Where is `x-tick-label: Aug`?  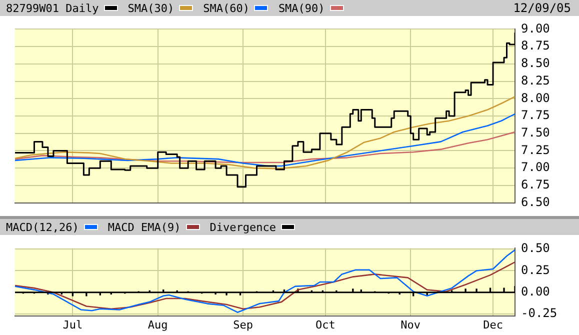 x-tick-label: Aug is located at coordinates (158, 325).